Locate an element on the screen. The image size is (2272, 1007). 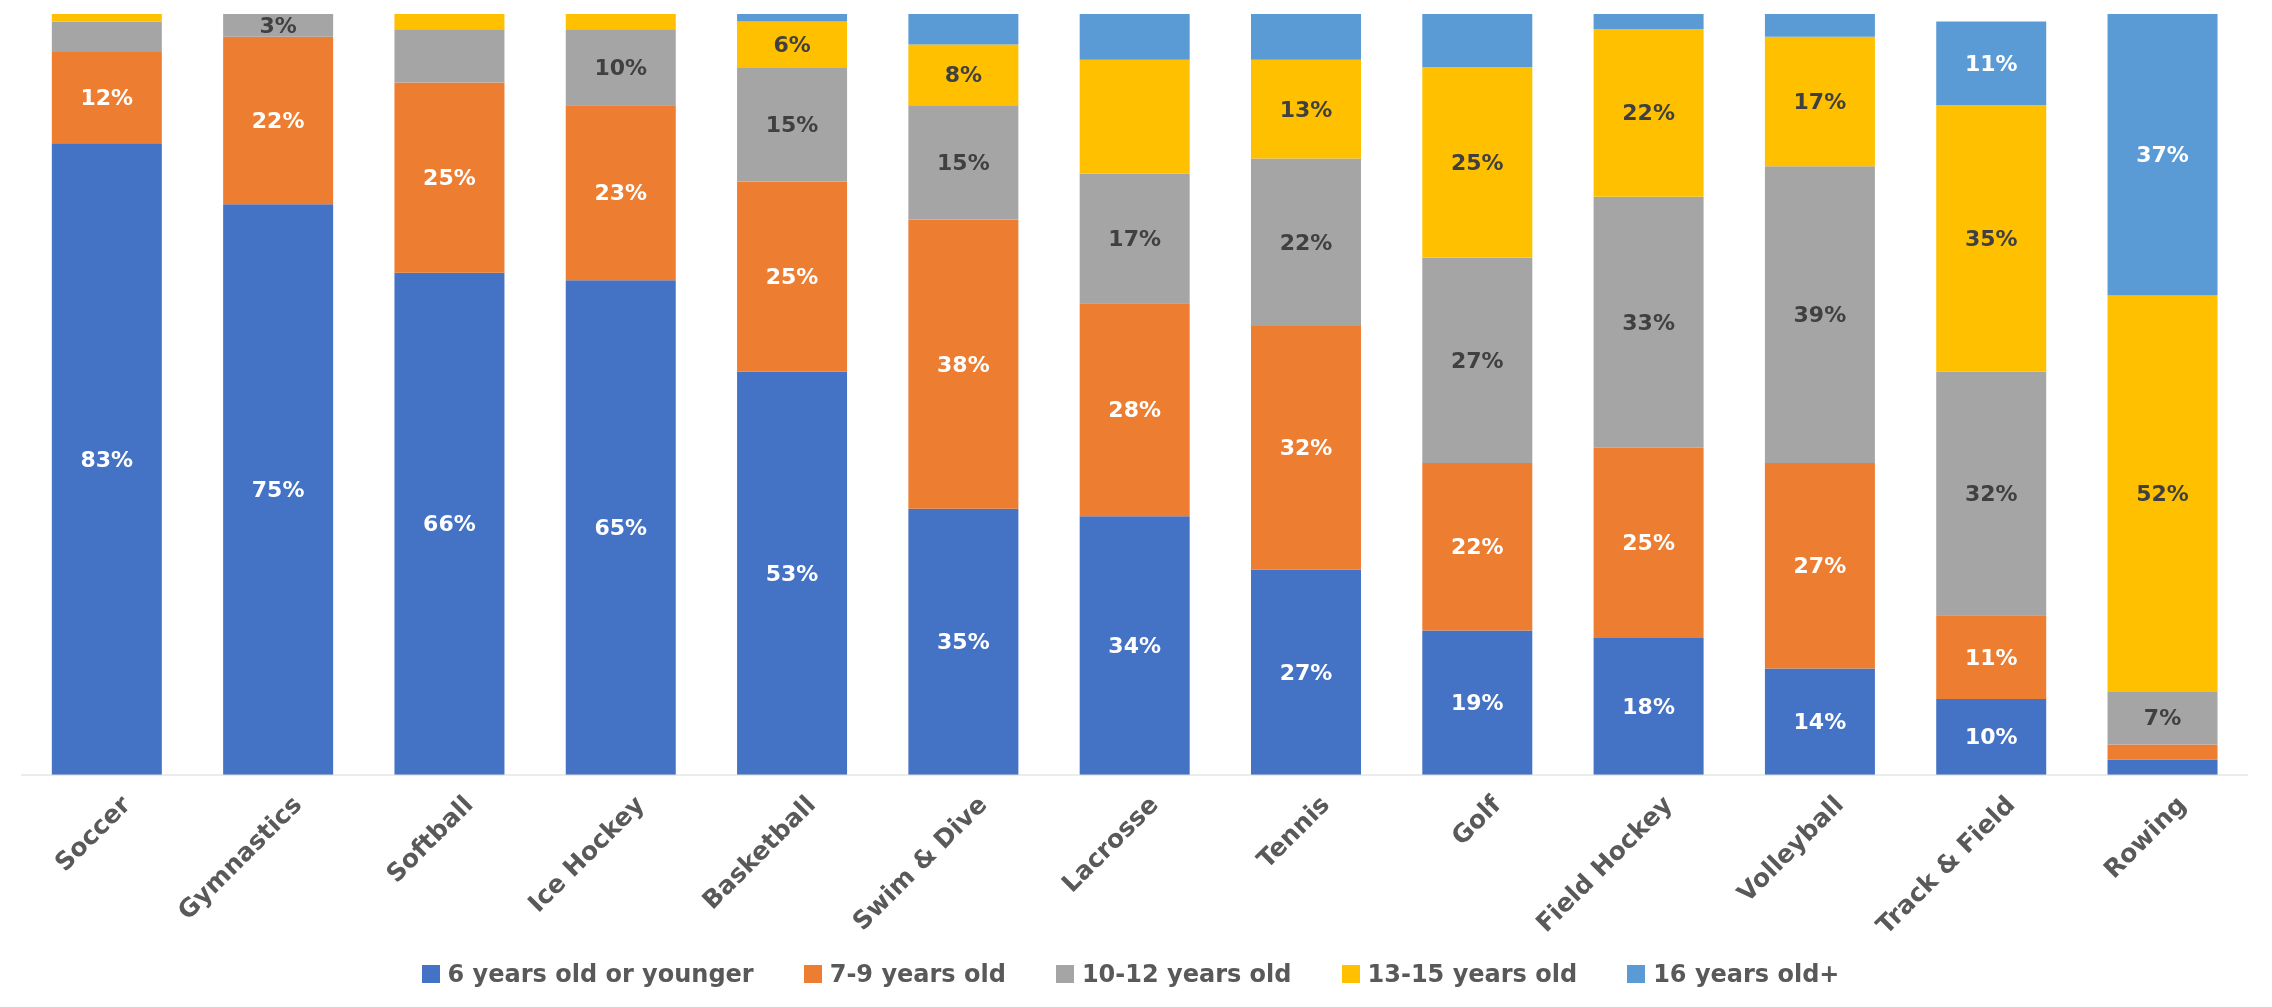
data-label: 53% is located at coordinates (792, 573).